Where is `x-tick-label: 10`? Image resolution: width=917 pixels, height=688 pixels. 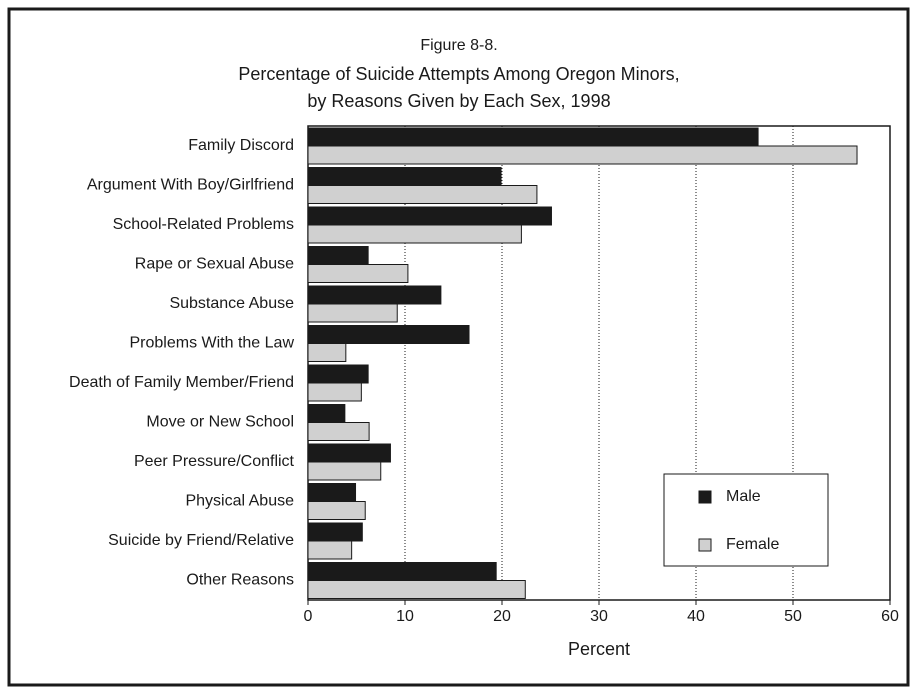 x-tick-label: 10 is located at coordinates (405, 616).